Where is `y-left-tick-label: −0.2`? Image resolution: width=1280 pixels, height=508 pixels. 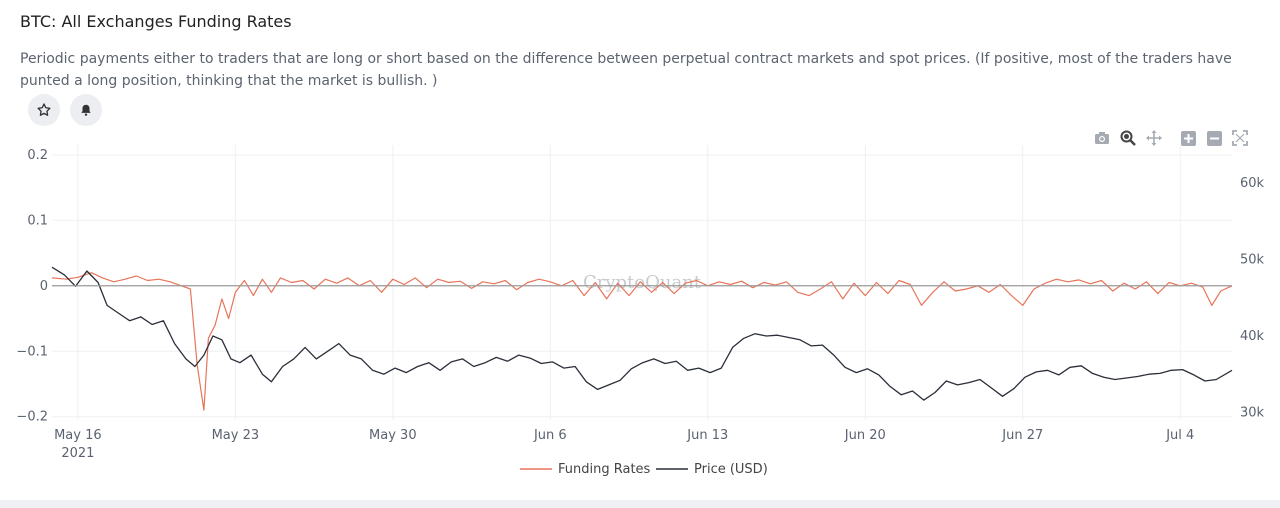
y-left-tick-label: −0.2 is located at coordinates (32, 417).